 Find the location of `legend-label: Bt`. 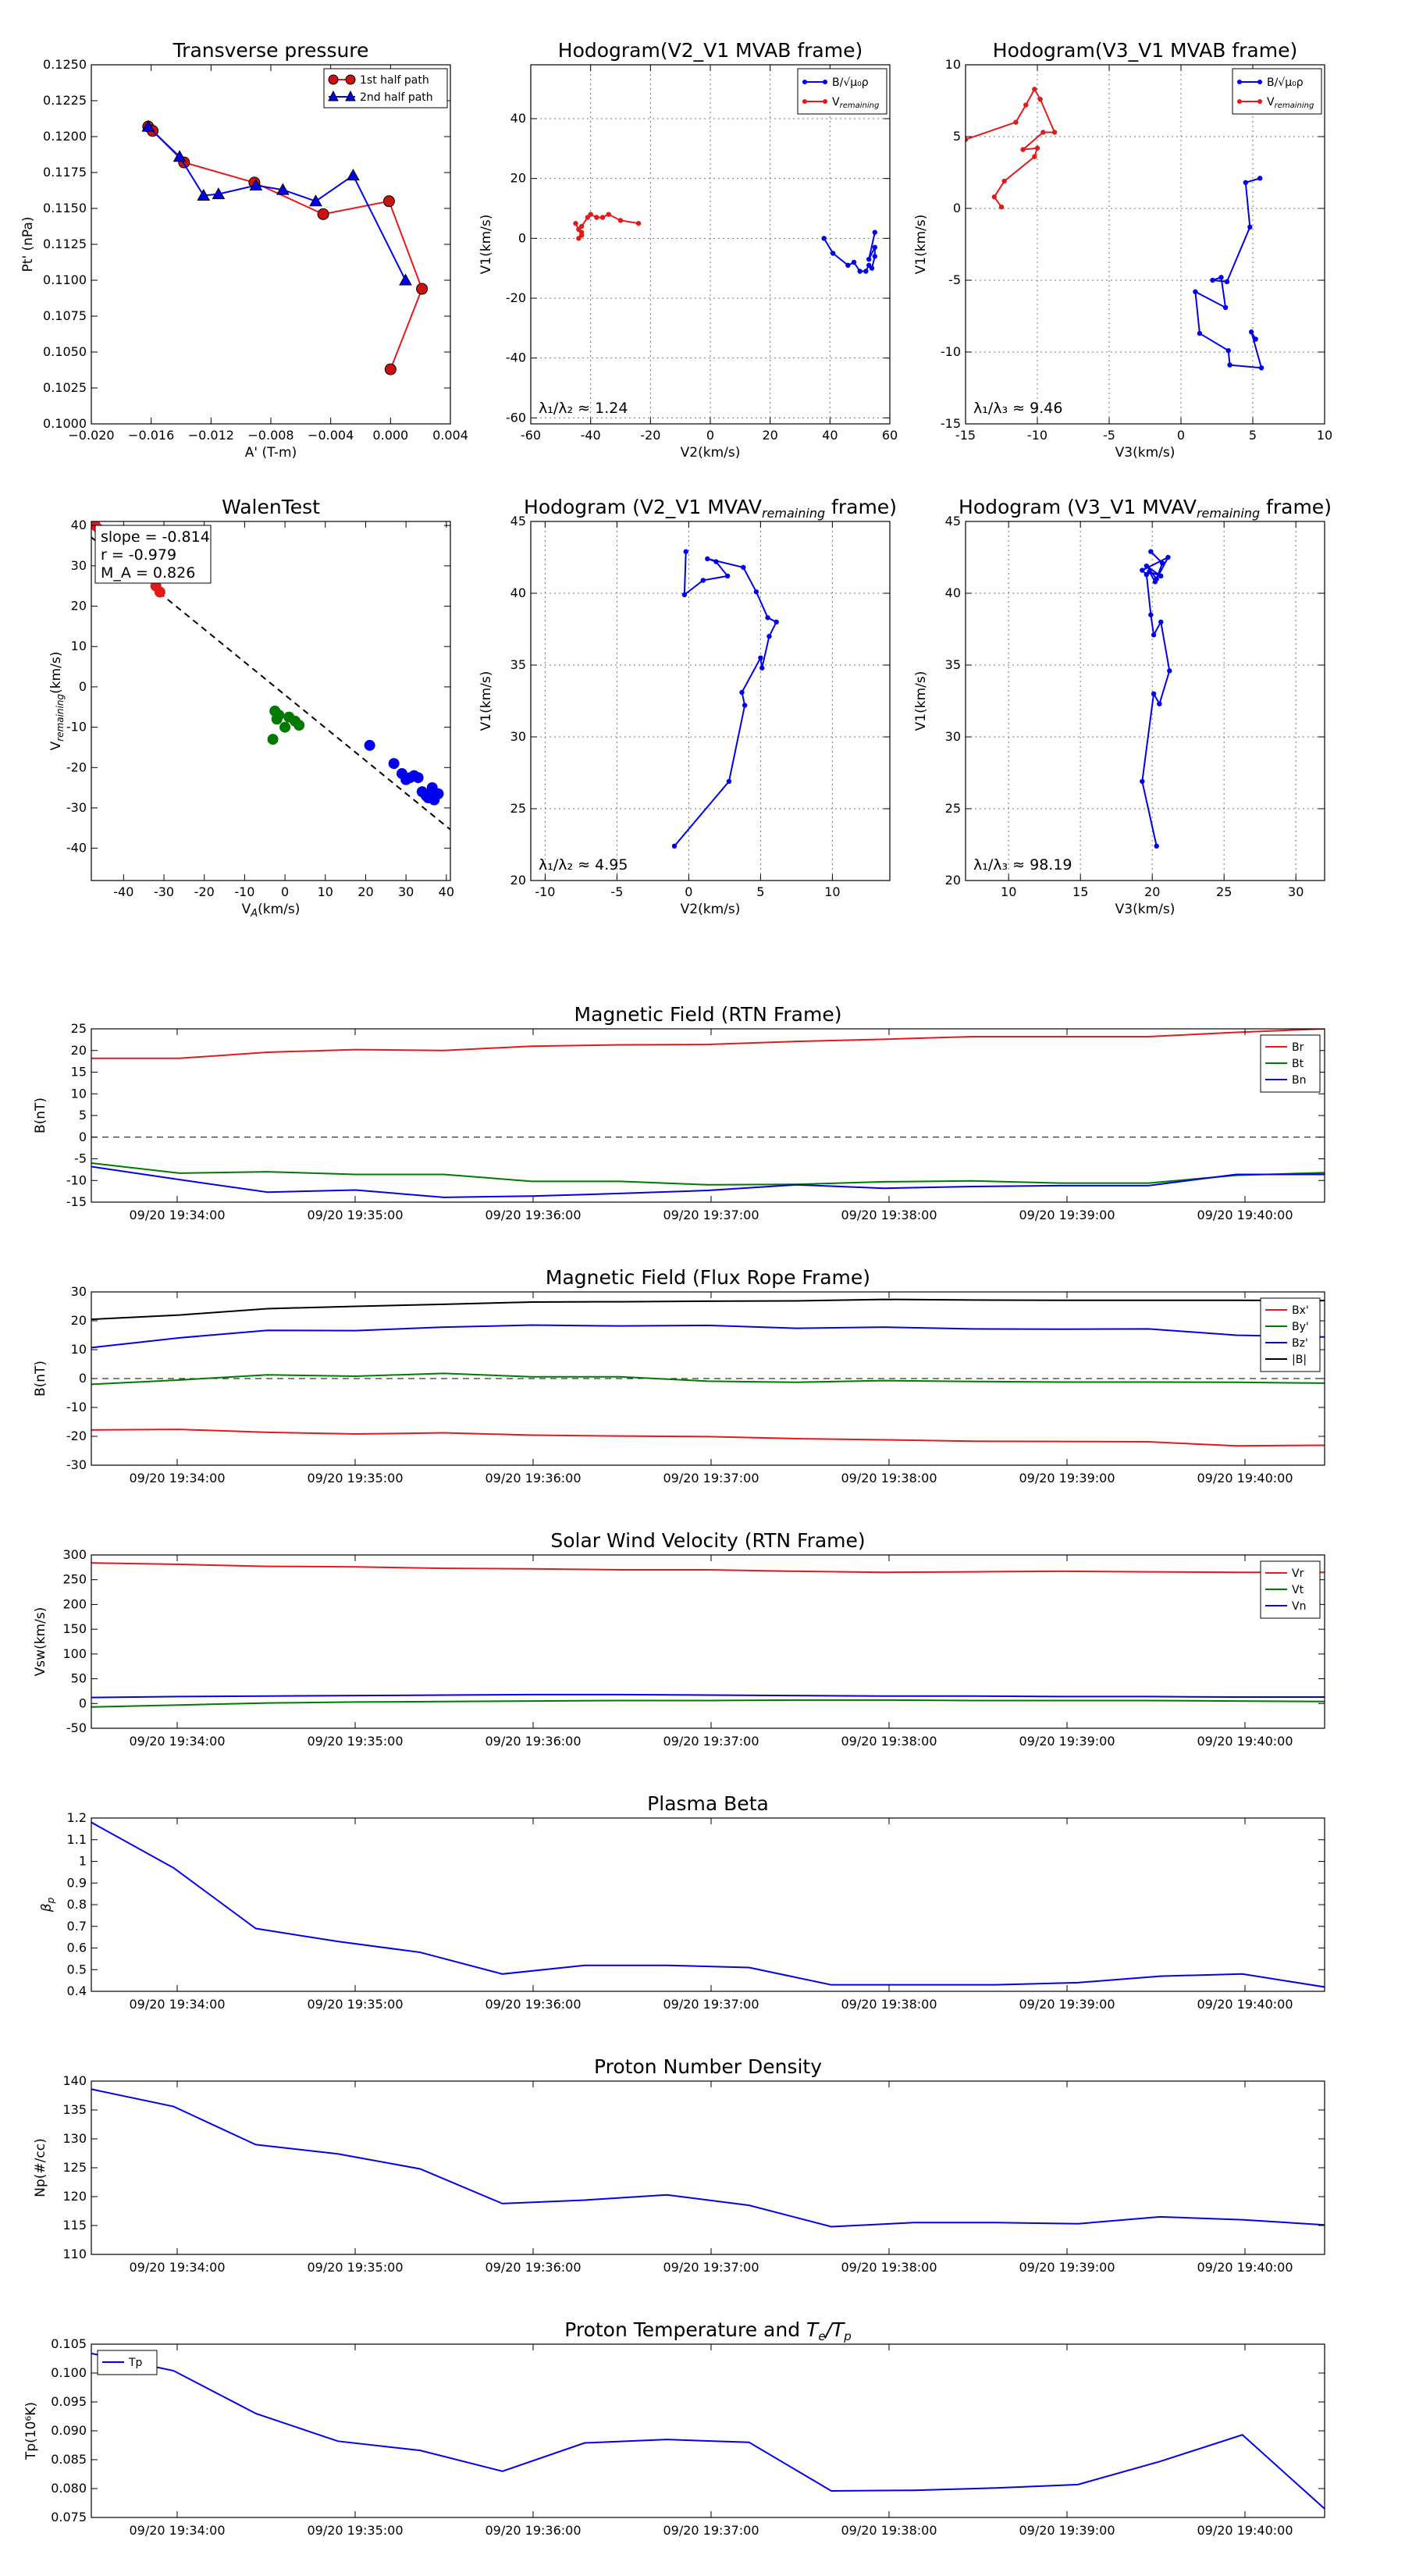

legend-label: Bt is located at coordinates (1298, 1064).